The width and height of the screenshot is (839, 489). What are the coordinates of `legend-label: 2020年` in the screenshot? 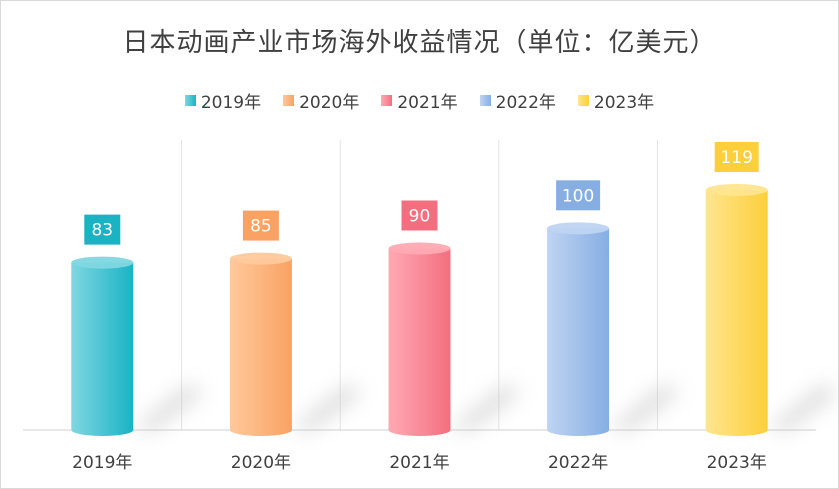 It's located at (329, 103).